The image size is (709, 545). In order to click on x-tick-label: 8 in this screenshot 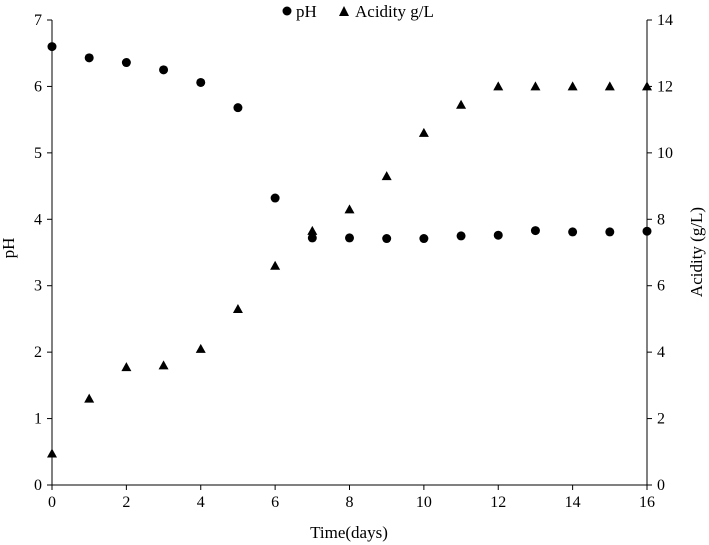, I will do `click(350, 502)`.